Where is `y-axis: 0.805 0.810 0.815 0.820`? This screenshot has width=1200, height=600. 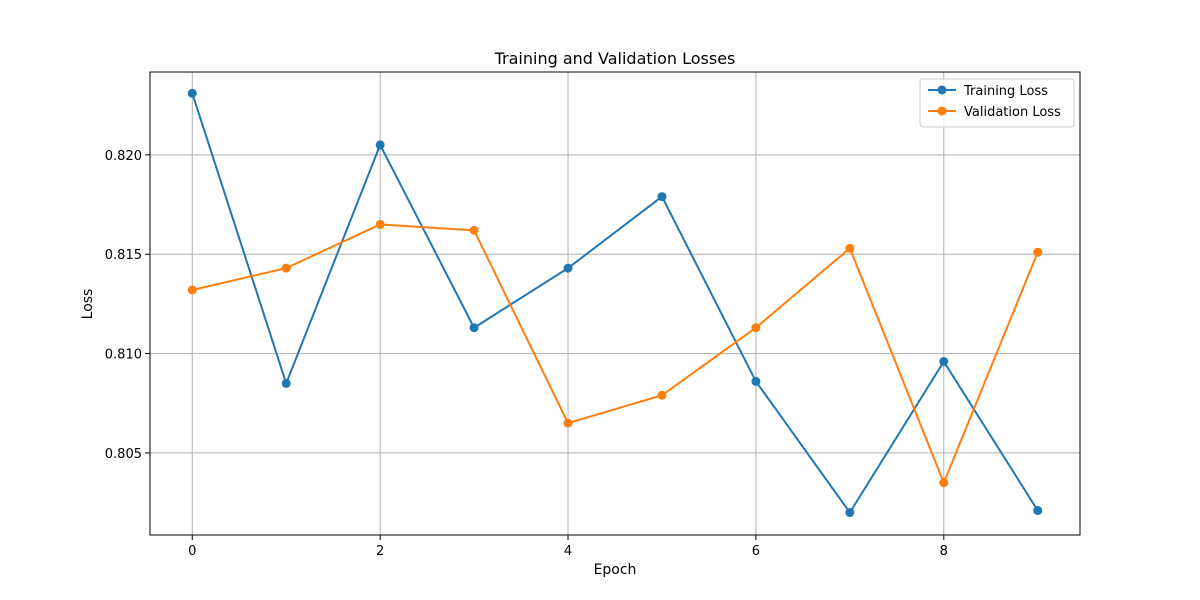
y-axis: 0.805 0.810 0.815 0.820 is located at coordinates (127, 305).